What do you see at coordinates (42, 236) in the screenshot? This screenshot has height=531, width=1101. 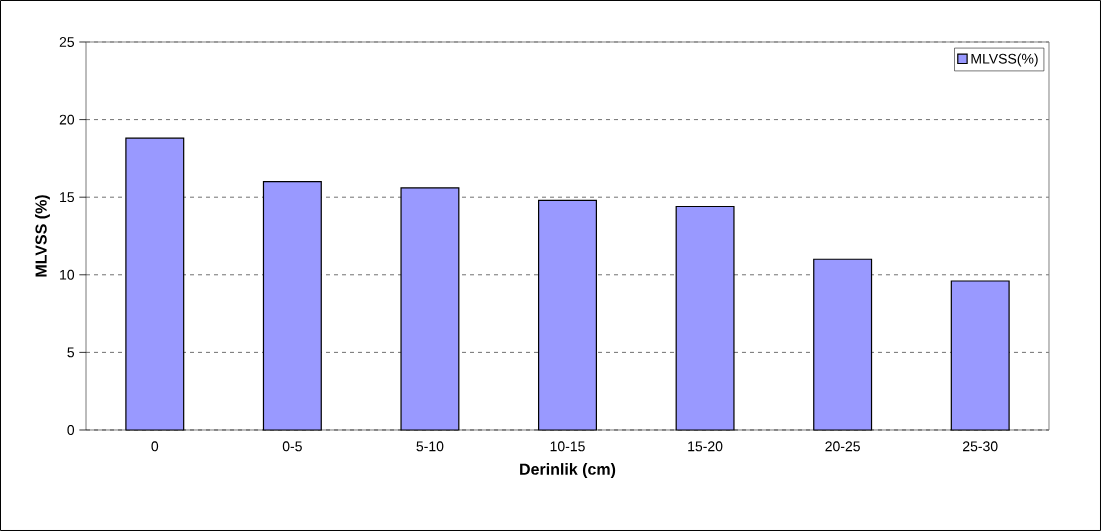 I see `y-axis-title: MLVSS (%)` at bounding box center [42, 236].